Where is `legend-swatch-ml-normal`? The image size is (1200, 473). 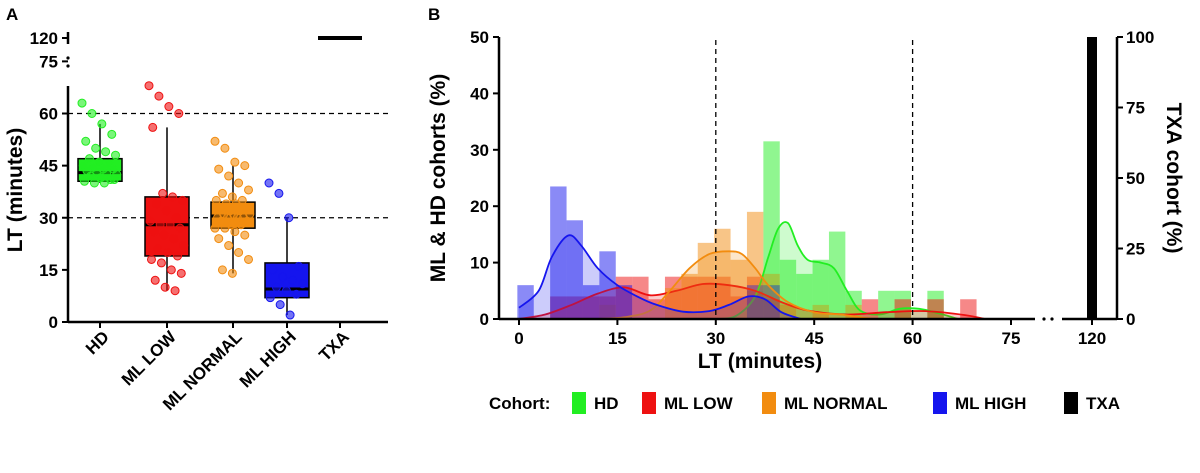 legend-swatch-ml-normal is located at coordinates (769, 403).